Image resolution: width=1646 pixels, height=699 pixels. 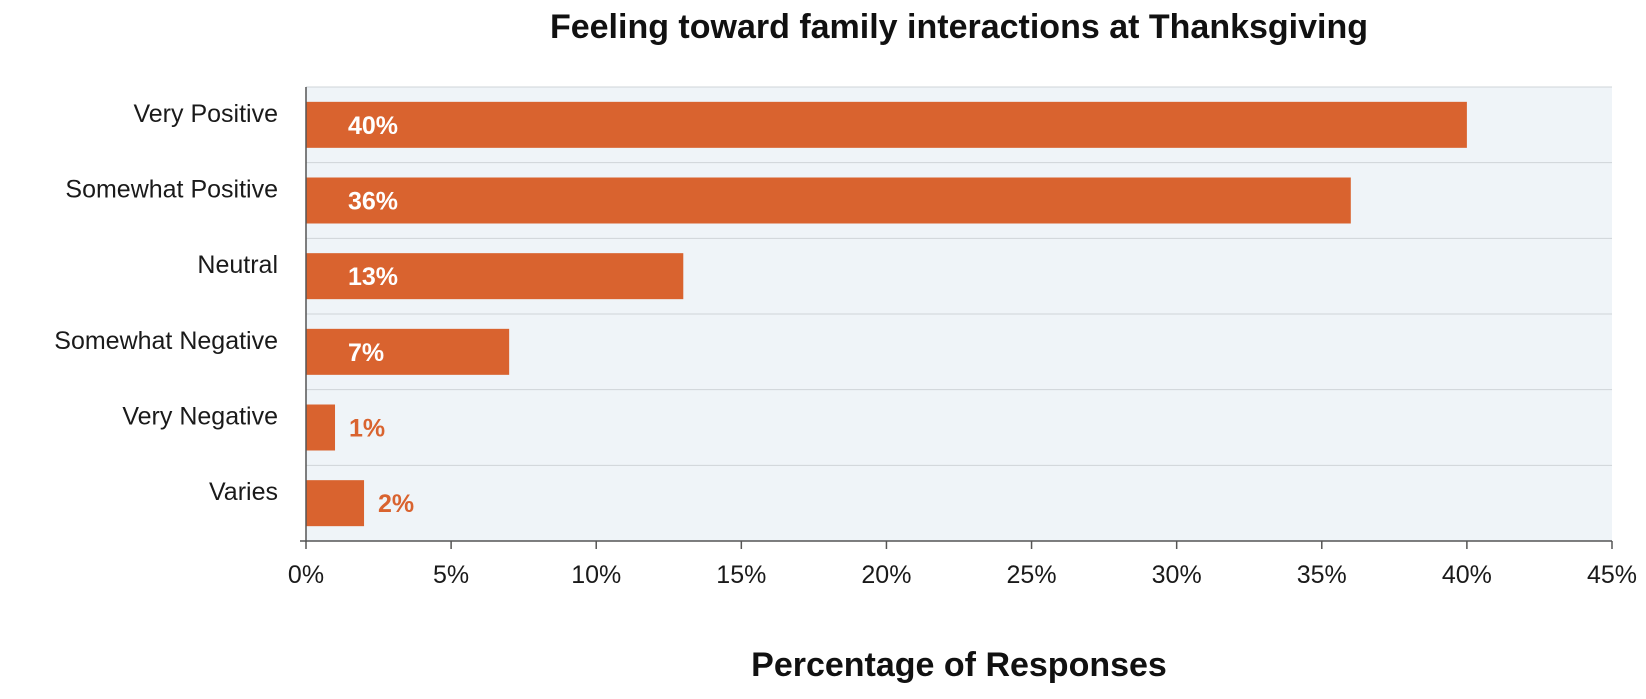 I want to click on bar-value-label: 36%, so click(x=373, y=202).